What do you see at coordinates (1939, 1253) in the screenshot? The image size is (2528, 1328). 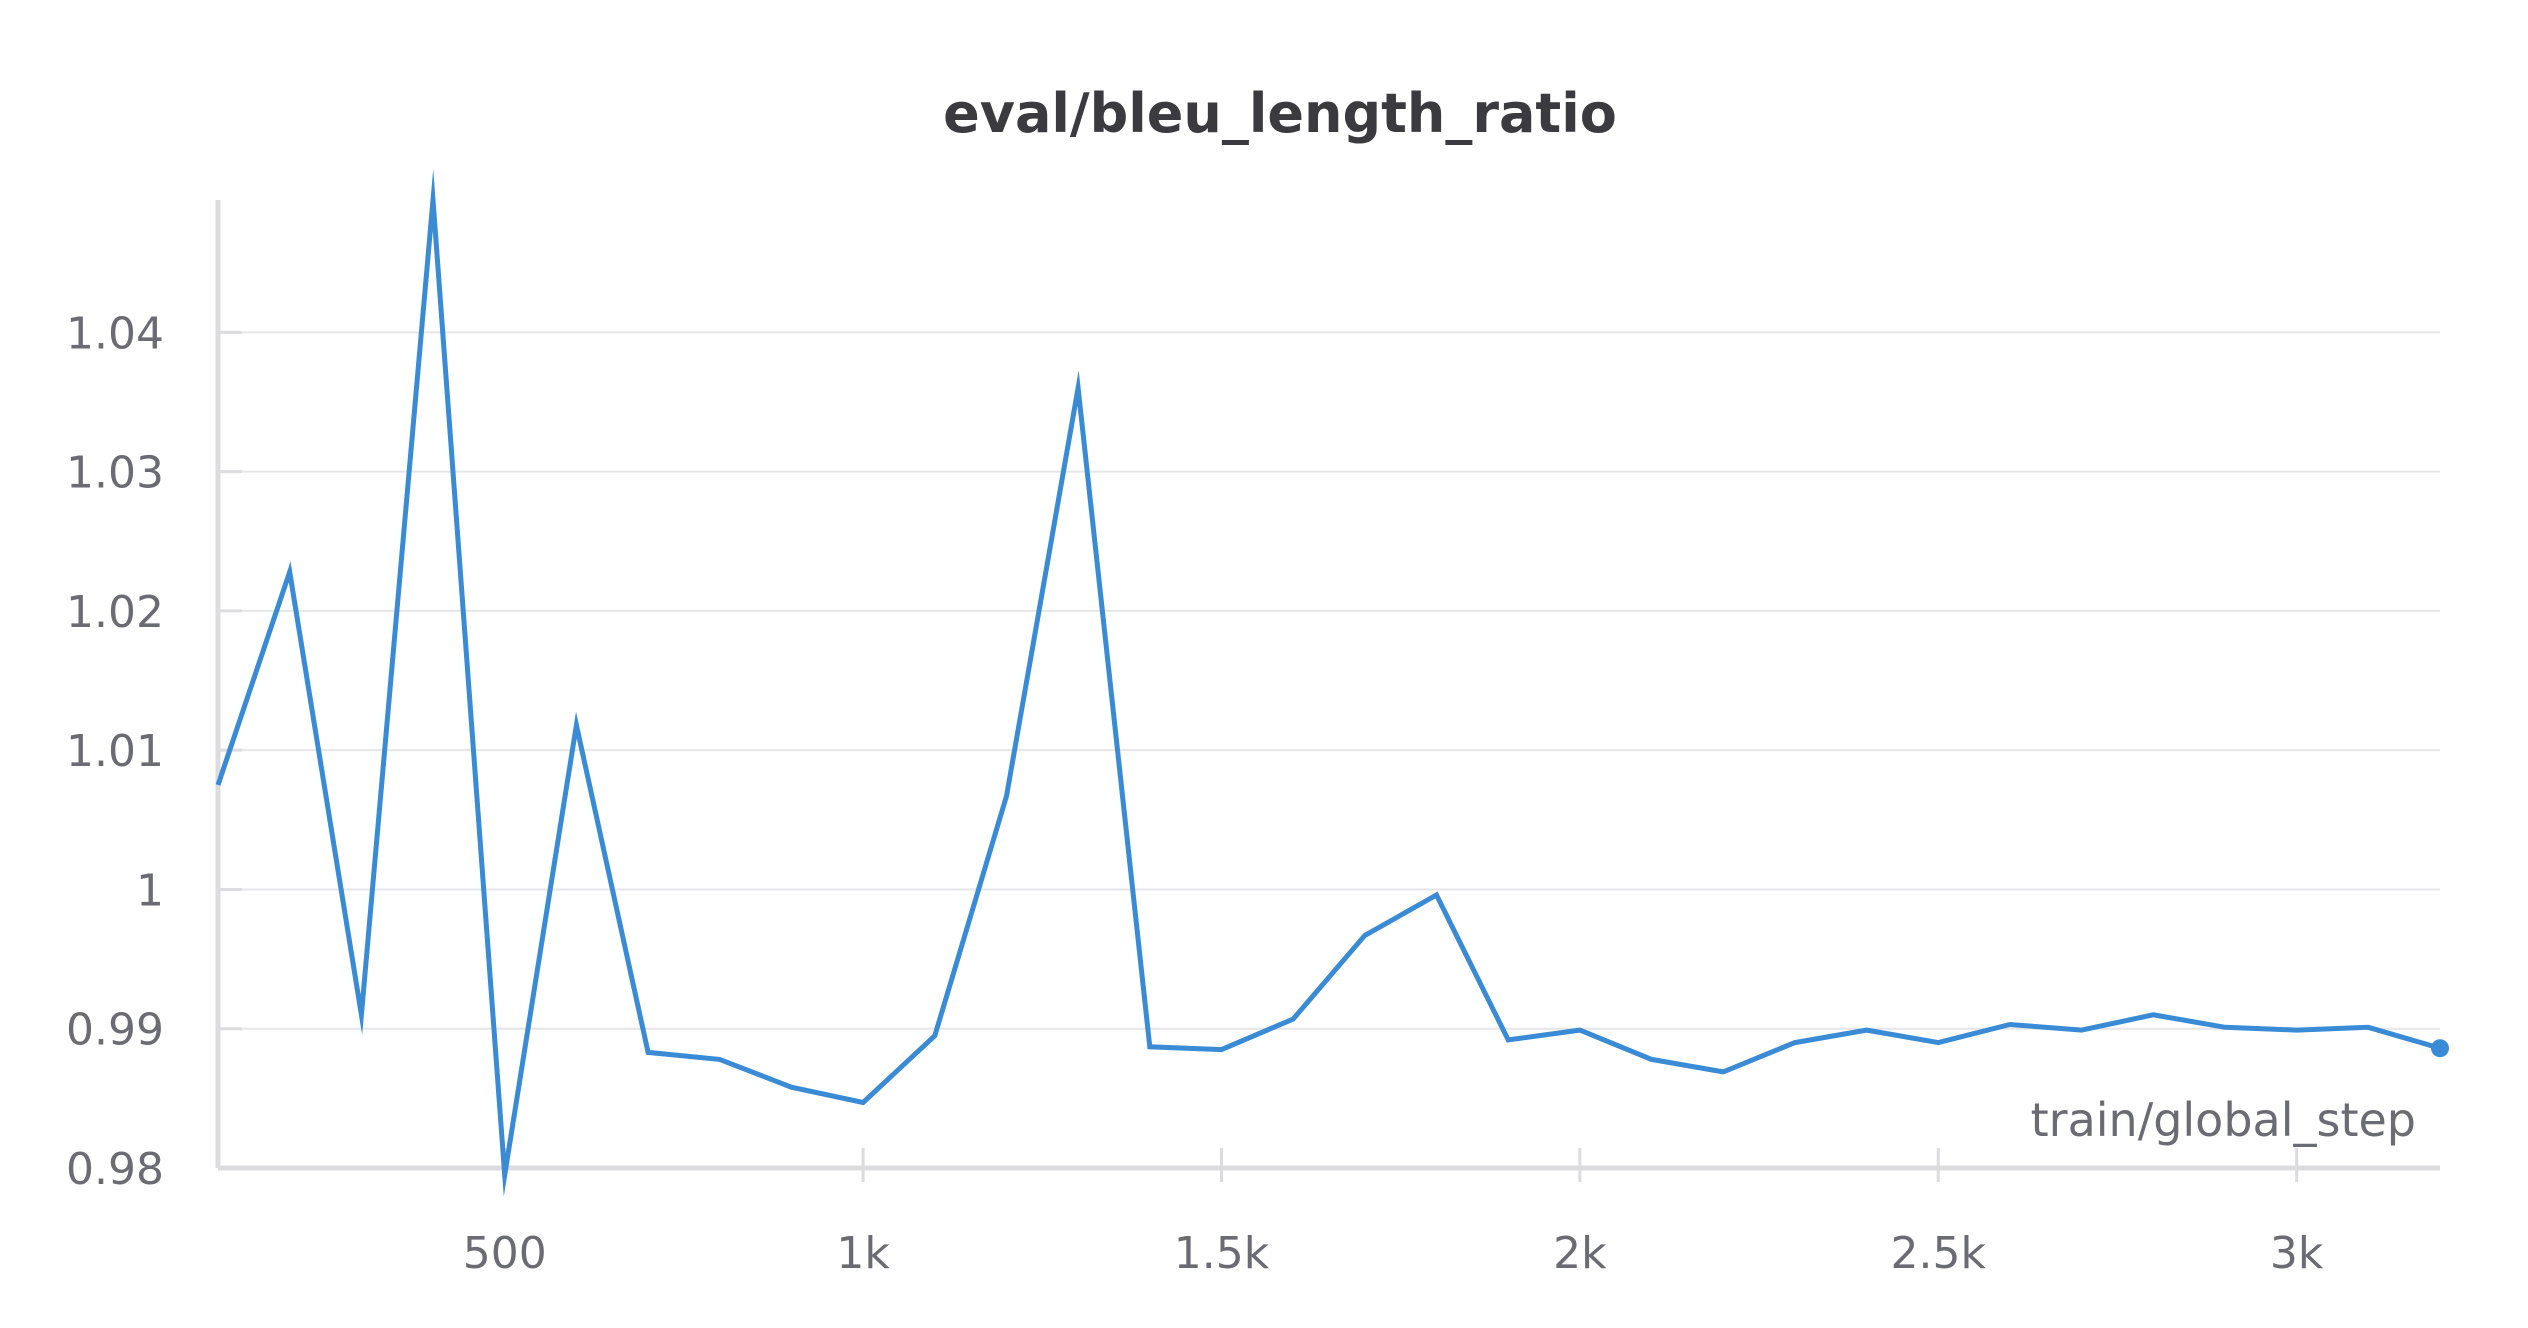 I see `x-tick-label: 2.5k` at bounding box center [1939, 1253].